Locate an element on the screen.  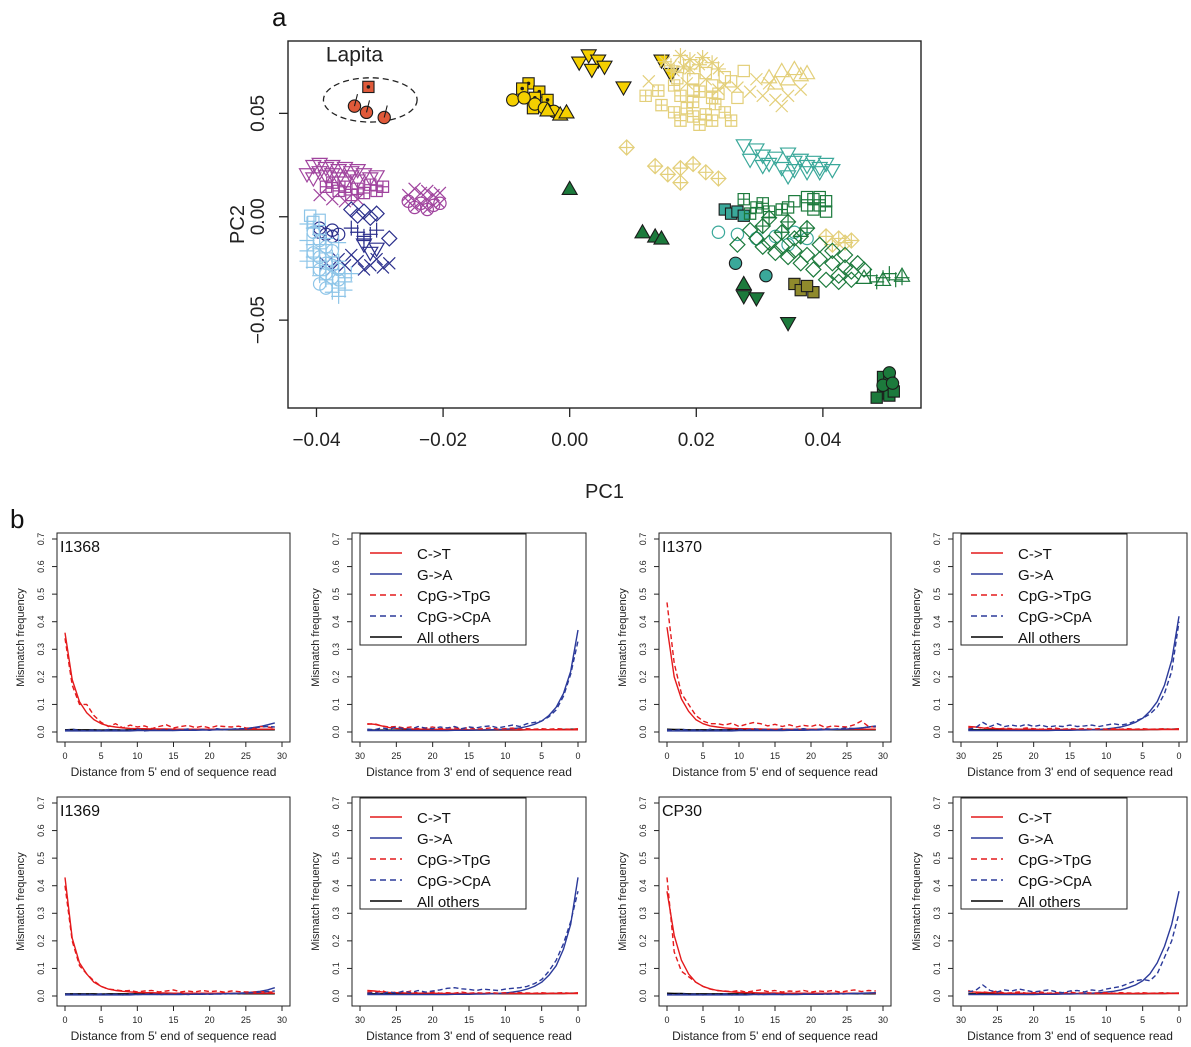
legend-label: All others is located at coordinates (448, 638).